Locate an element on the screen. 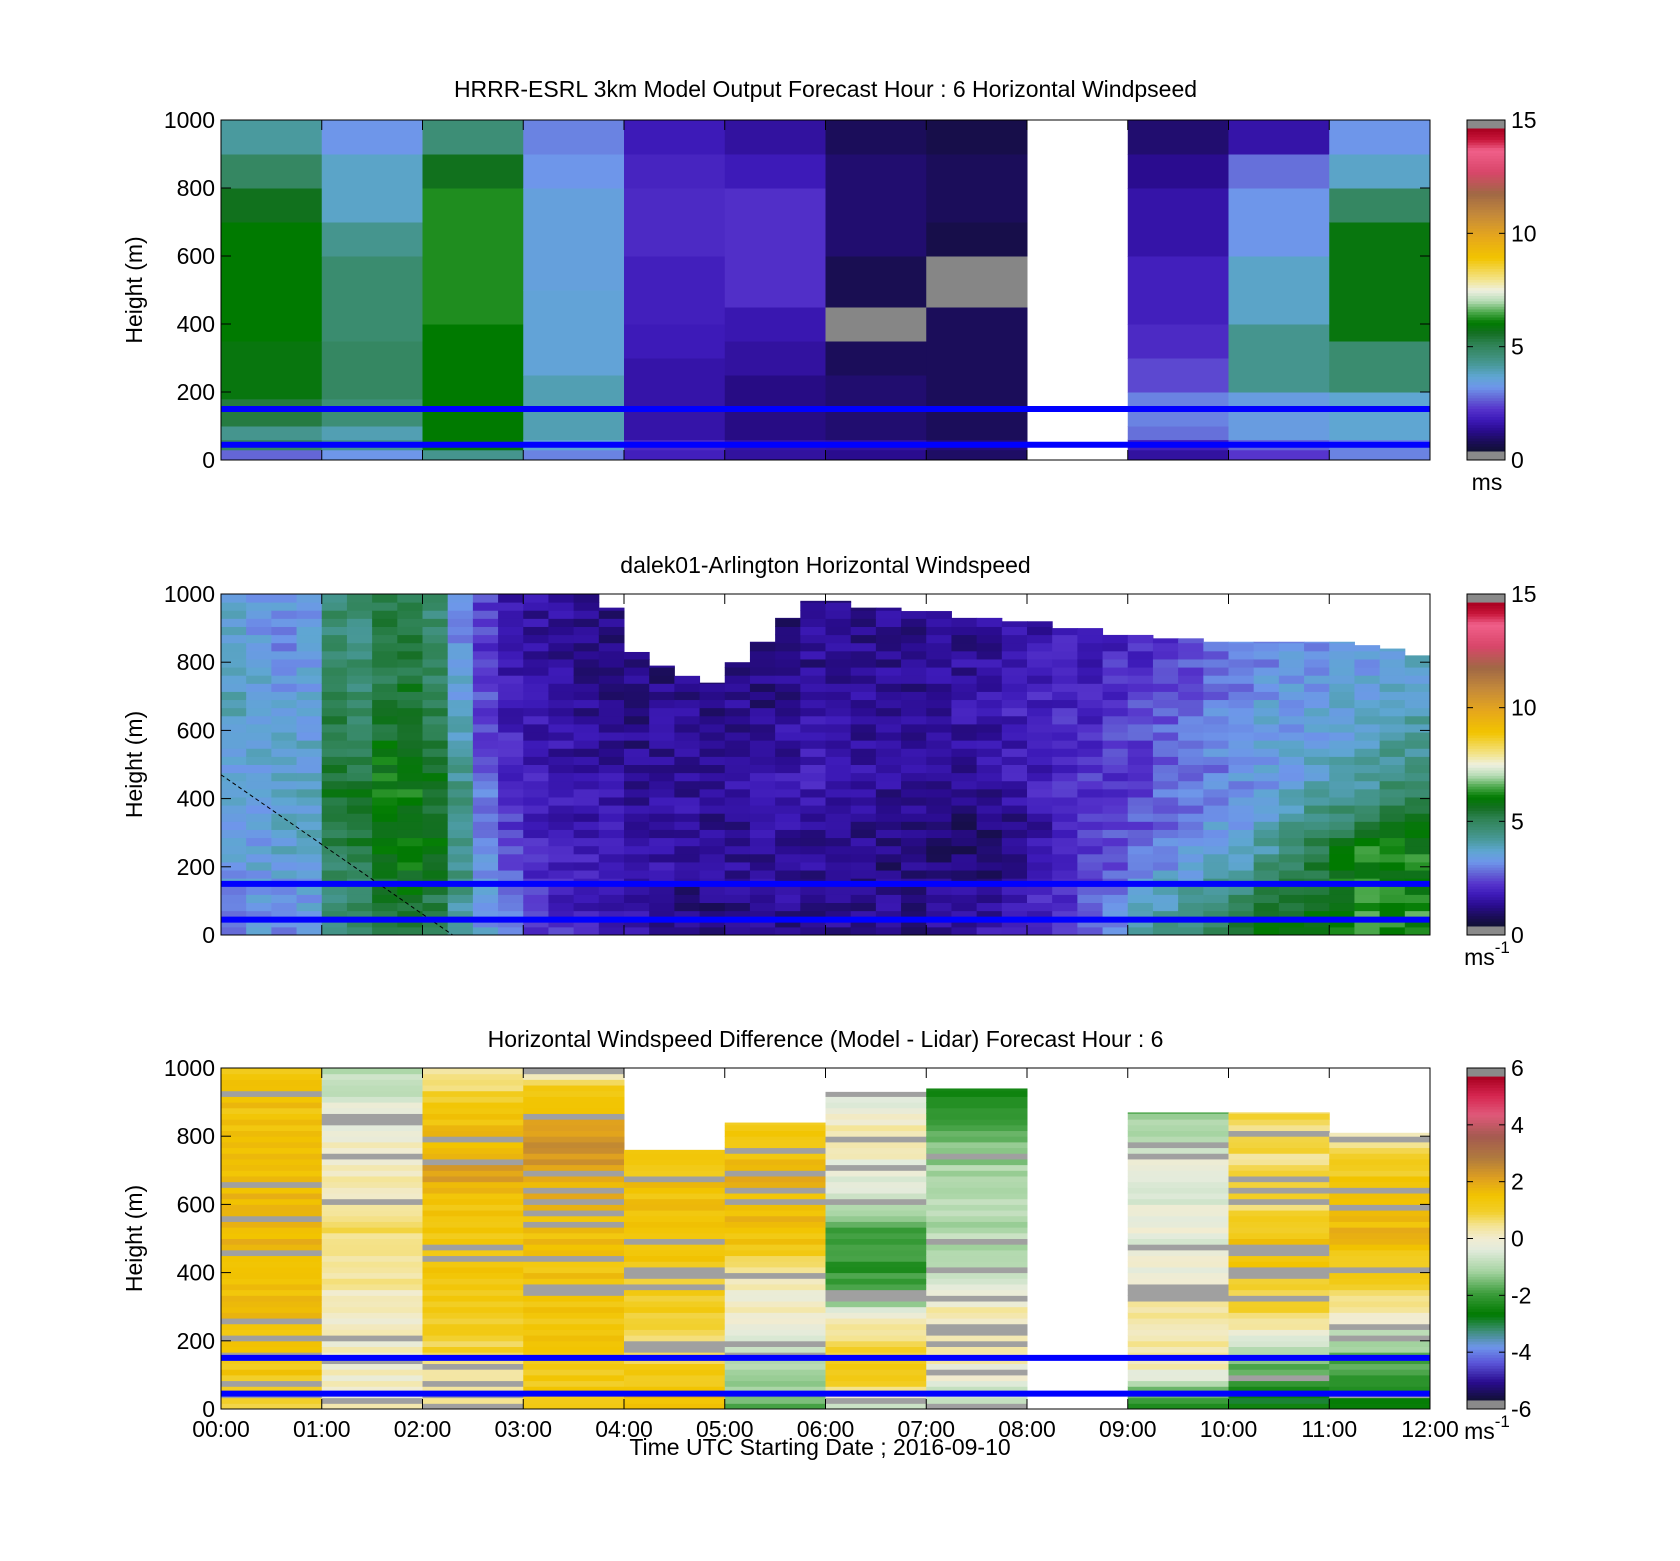 The width and height of the screenshot is (1680, 1561). y-tick-label: 1000 is located at coordinates (189, 594).